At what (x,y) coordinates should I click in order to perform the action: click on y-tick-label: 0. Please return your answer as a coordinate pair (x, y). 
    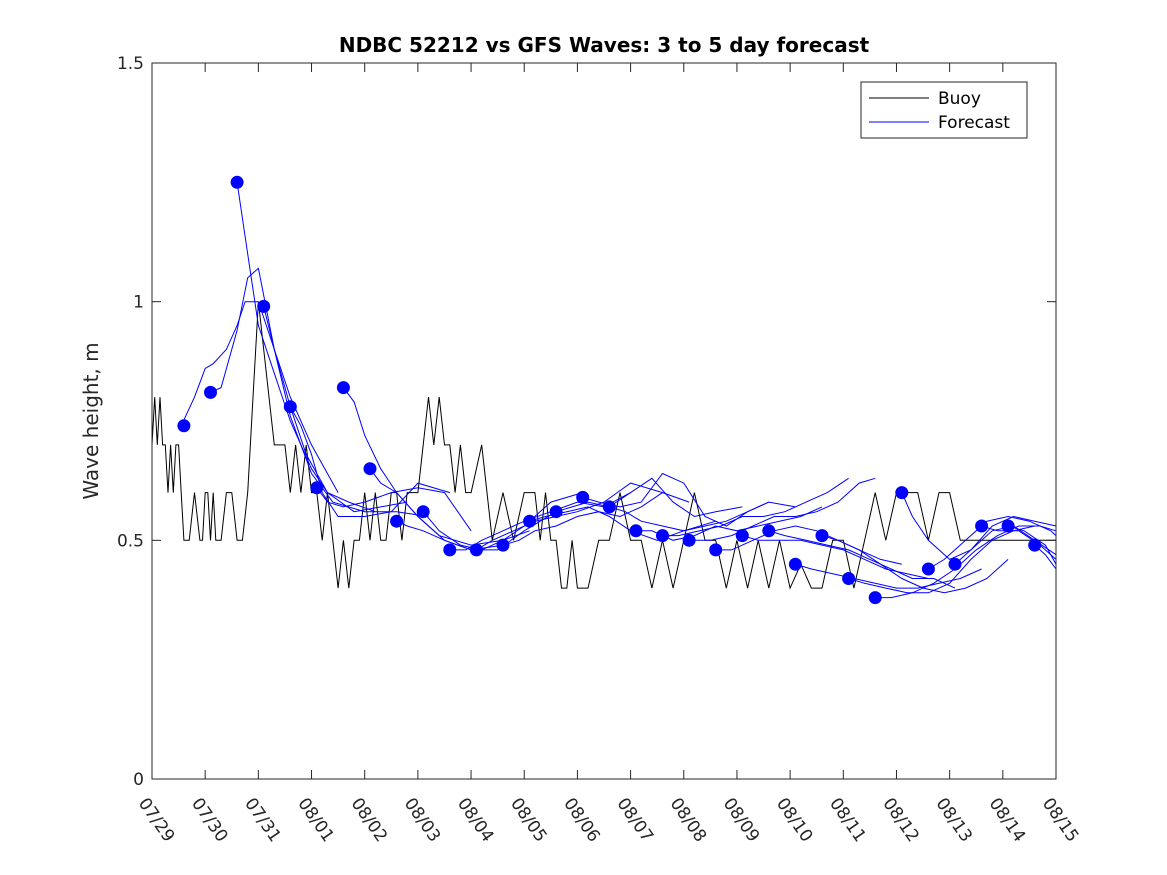
    Looking at the image, I should click on (138, 780).